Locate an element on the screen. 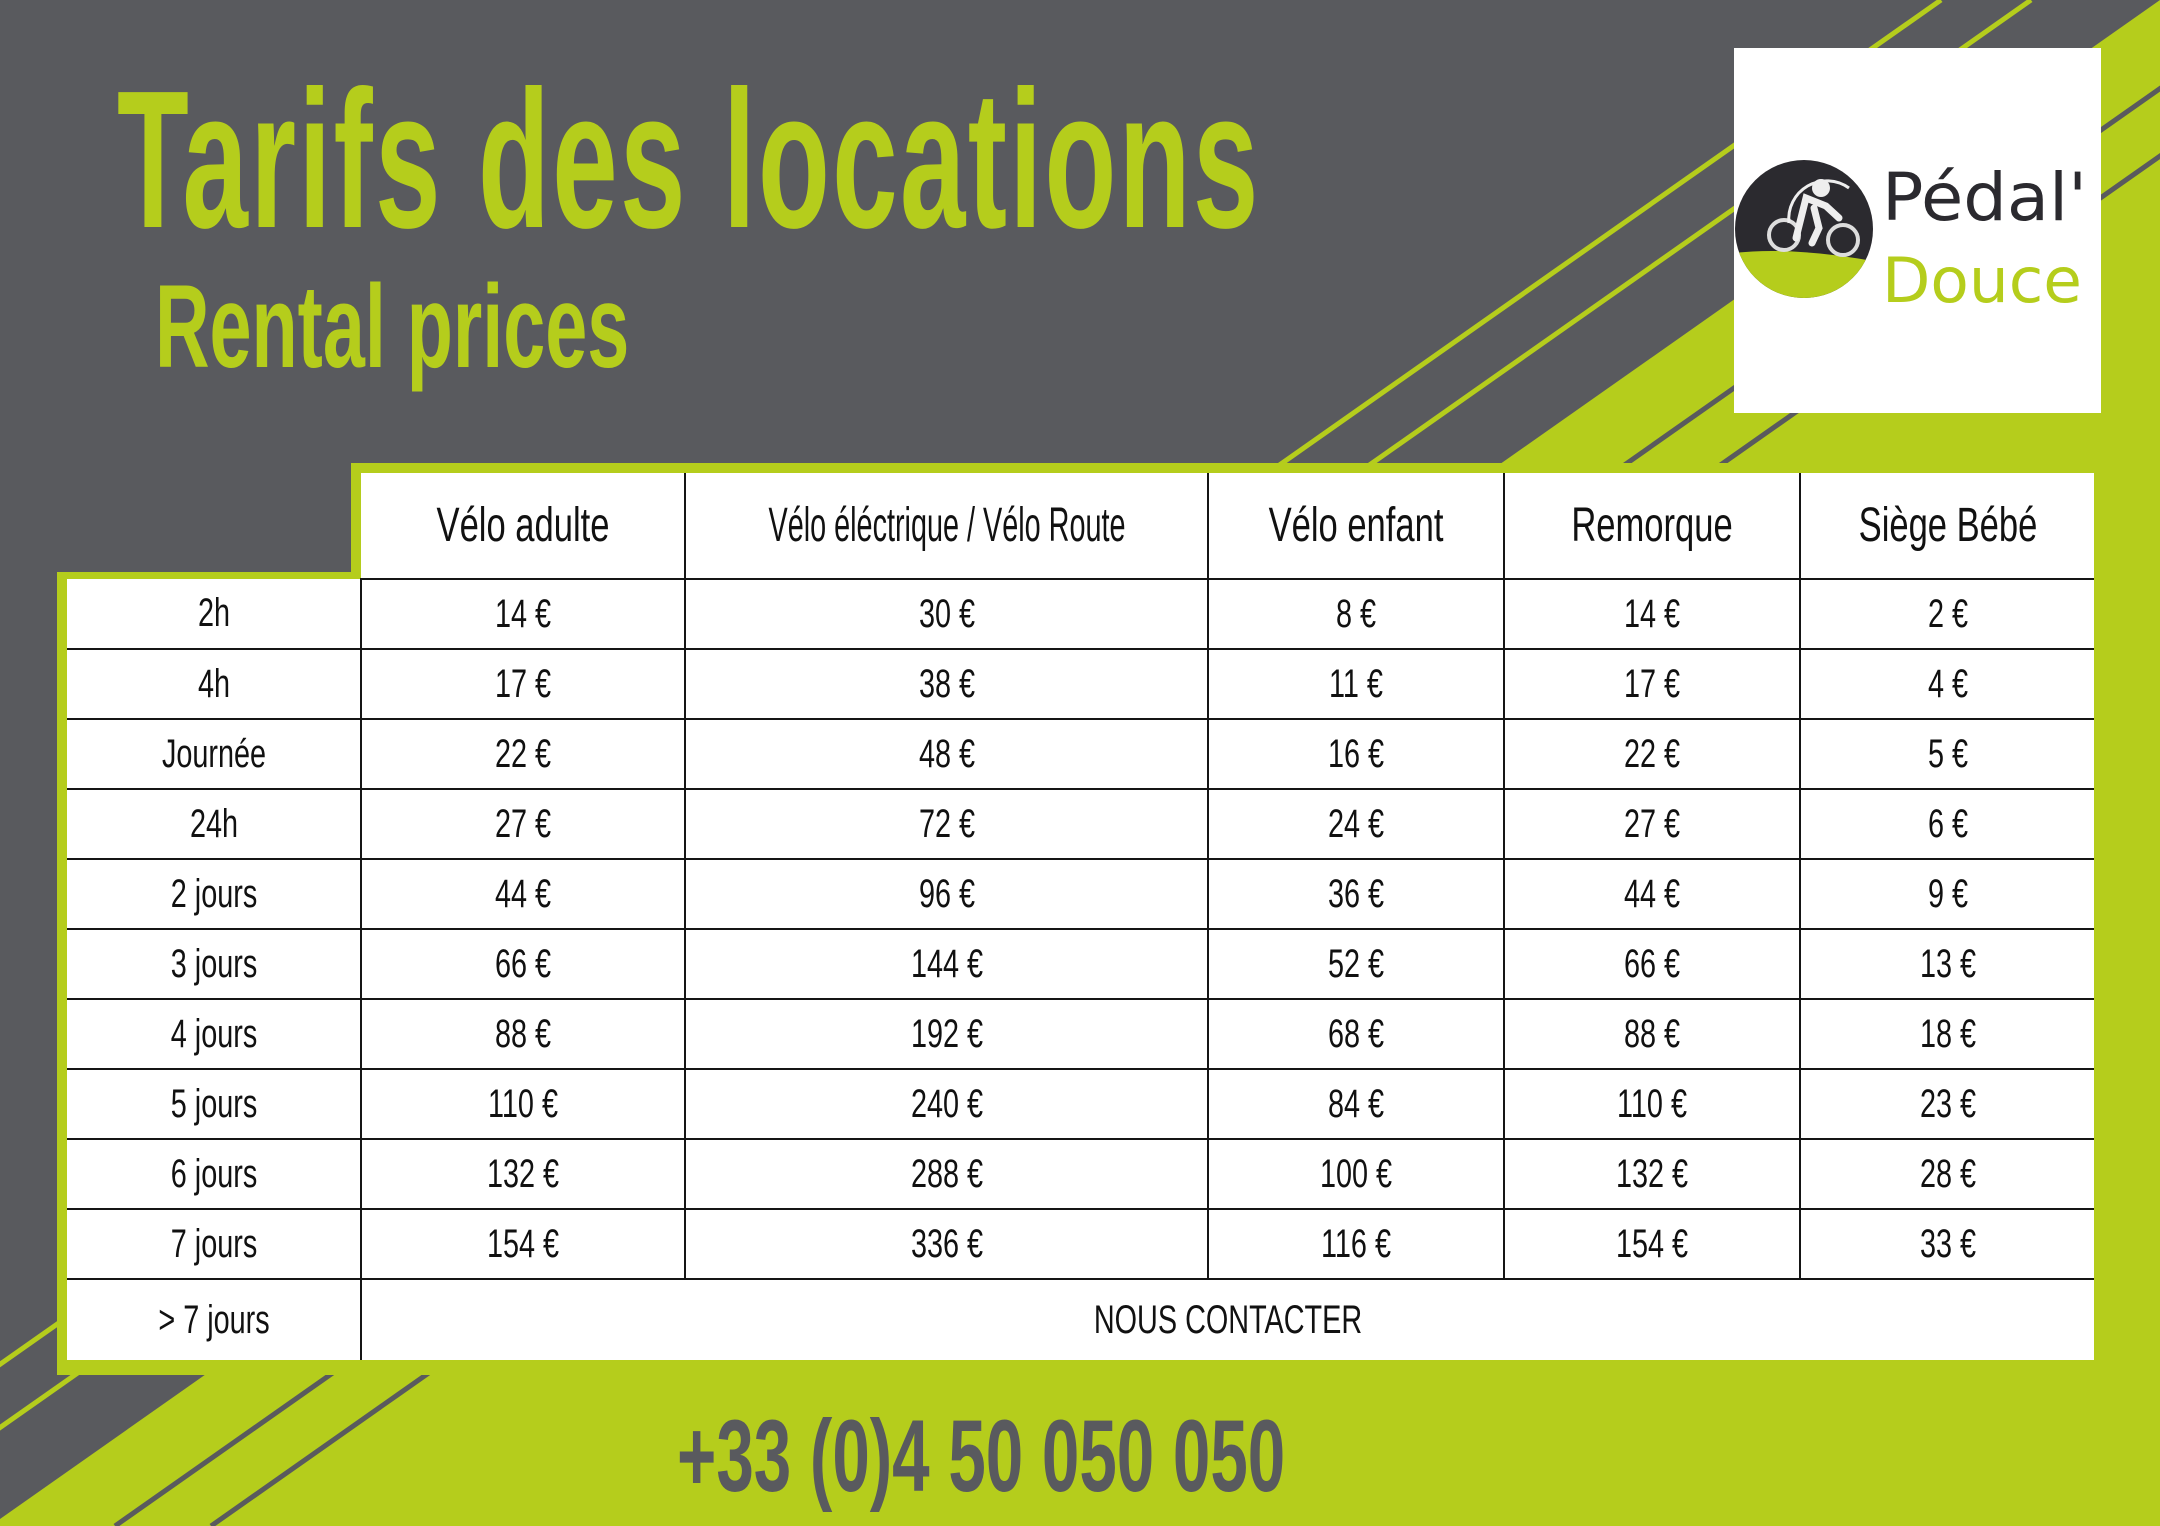 The height and width of the screenshot is (1526, 2160). price-cell: 144 € is located at coordinates (947, 964).